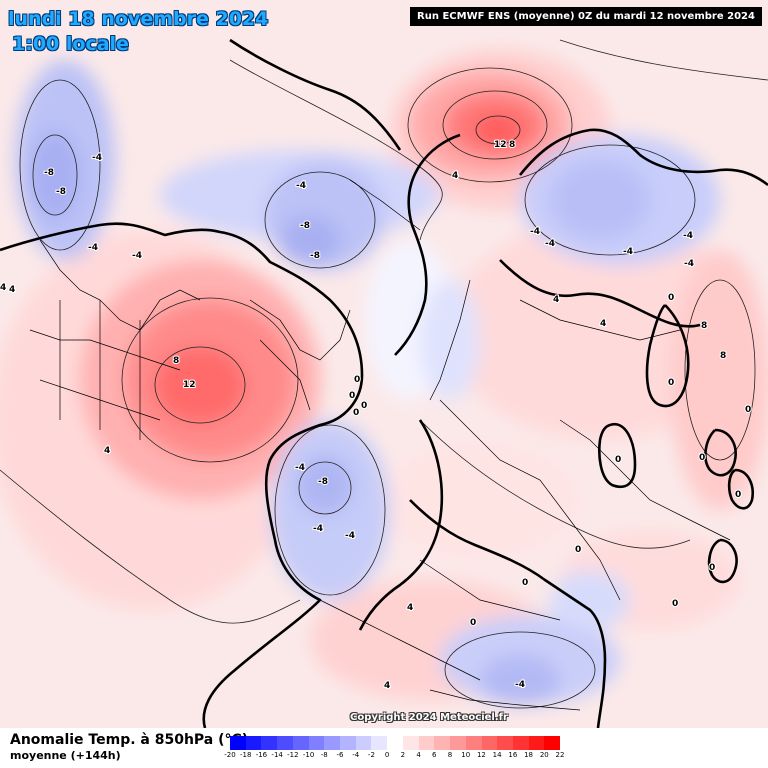 This screenshot has height=768, width=768. Describe the element at coordinates (450, 755) in the screenshot. I see `scale-tick-label: 8` at that location.